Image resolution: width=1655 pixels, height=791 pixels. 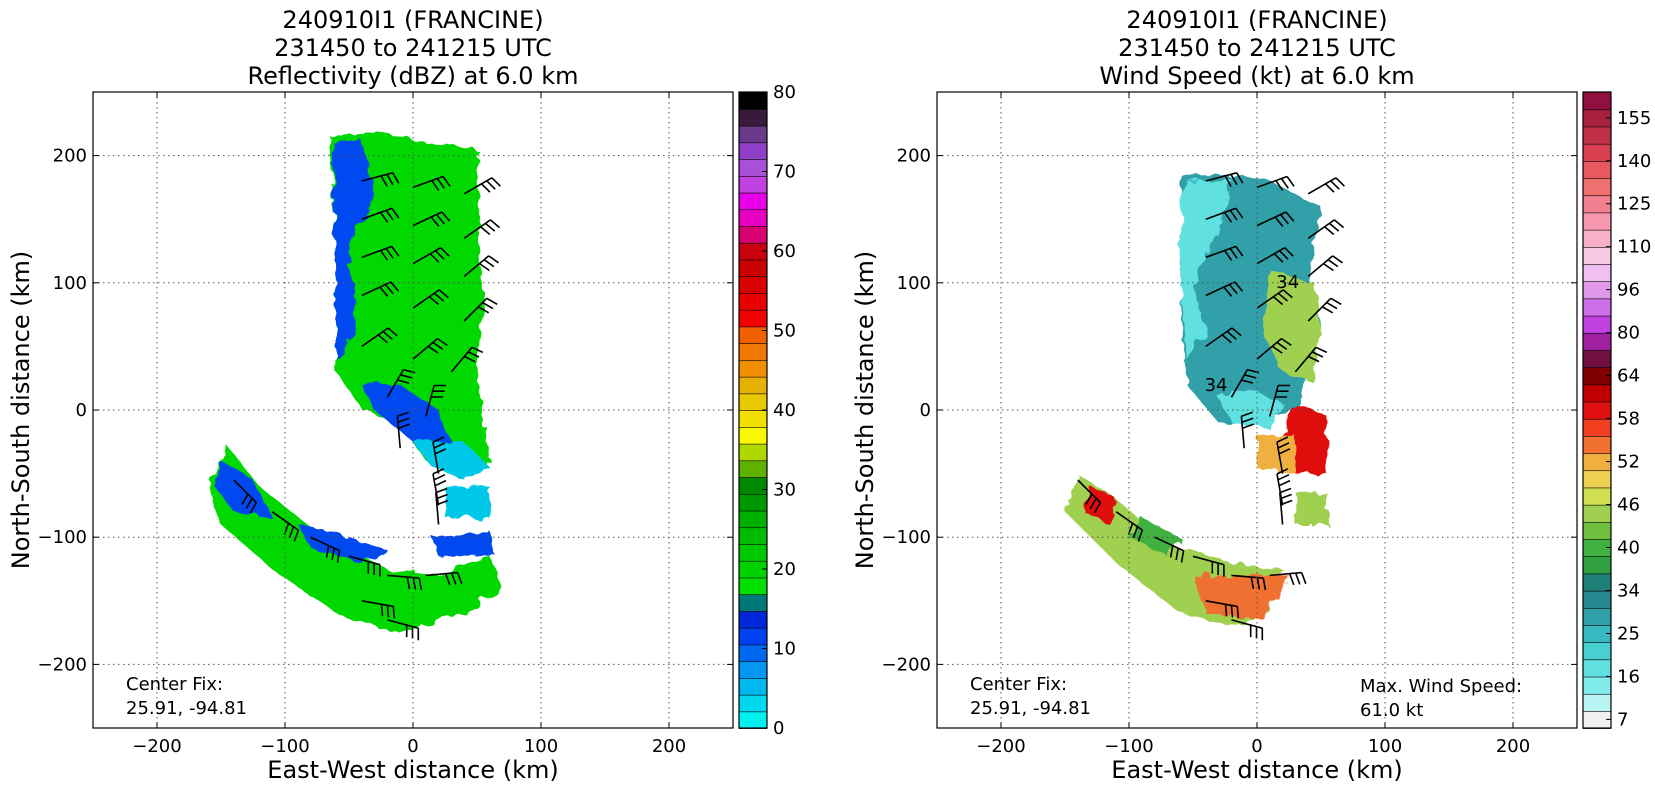 I want to click on data-field, so click(x=1196, y=400).